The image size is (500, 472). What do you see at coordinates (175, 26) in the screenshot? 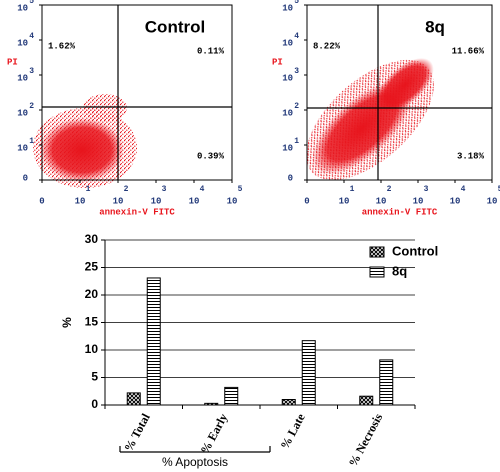
I see `plot-title: Control` at bounding box center [175, 26].